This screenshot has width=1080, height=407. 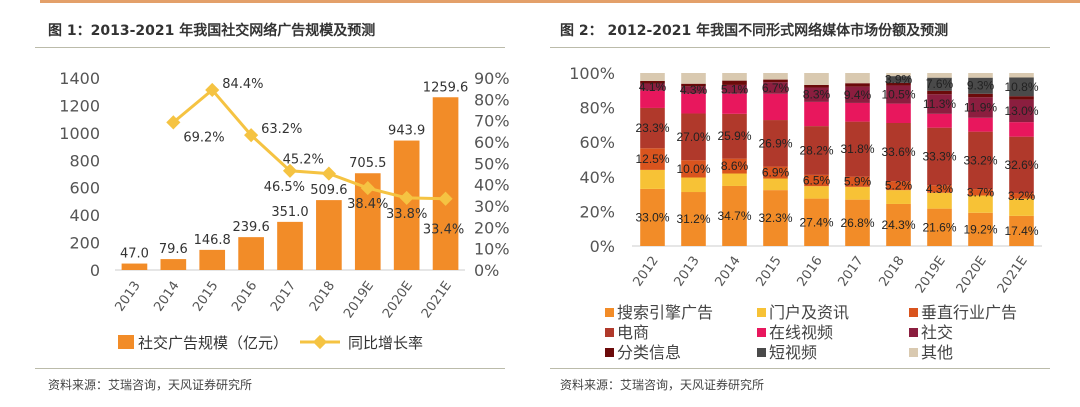 I want to click on bar-data-label: 943.9, so click(x=406, y=131).